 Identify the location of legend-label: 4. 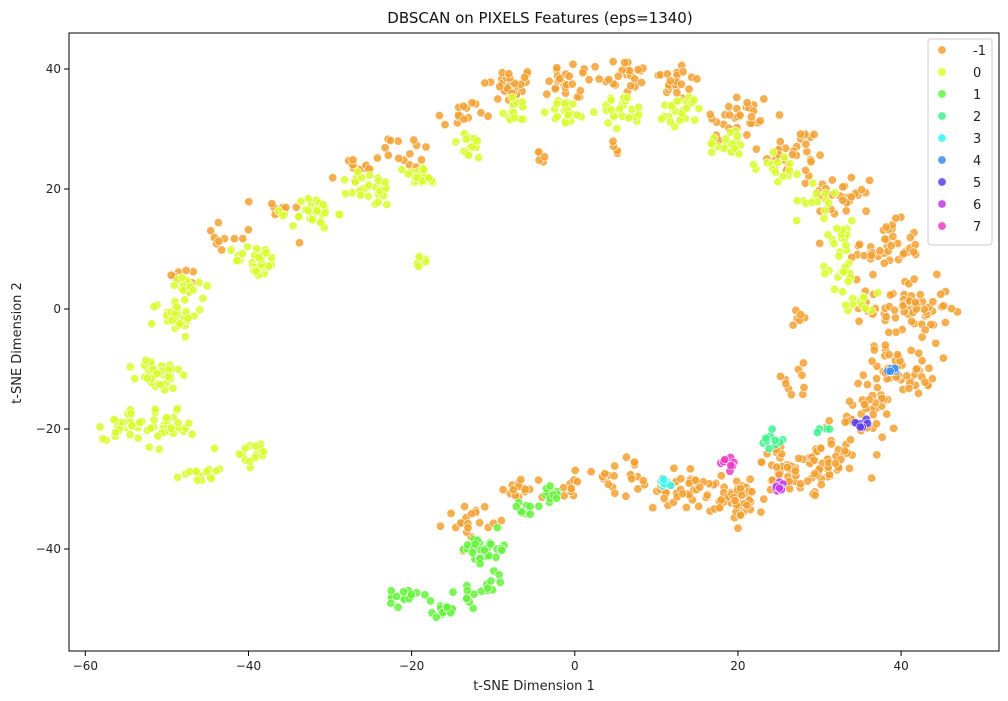
(977, 161).